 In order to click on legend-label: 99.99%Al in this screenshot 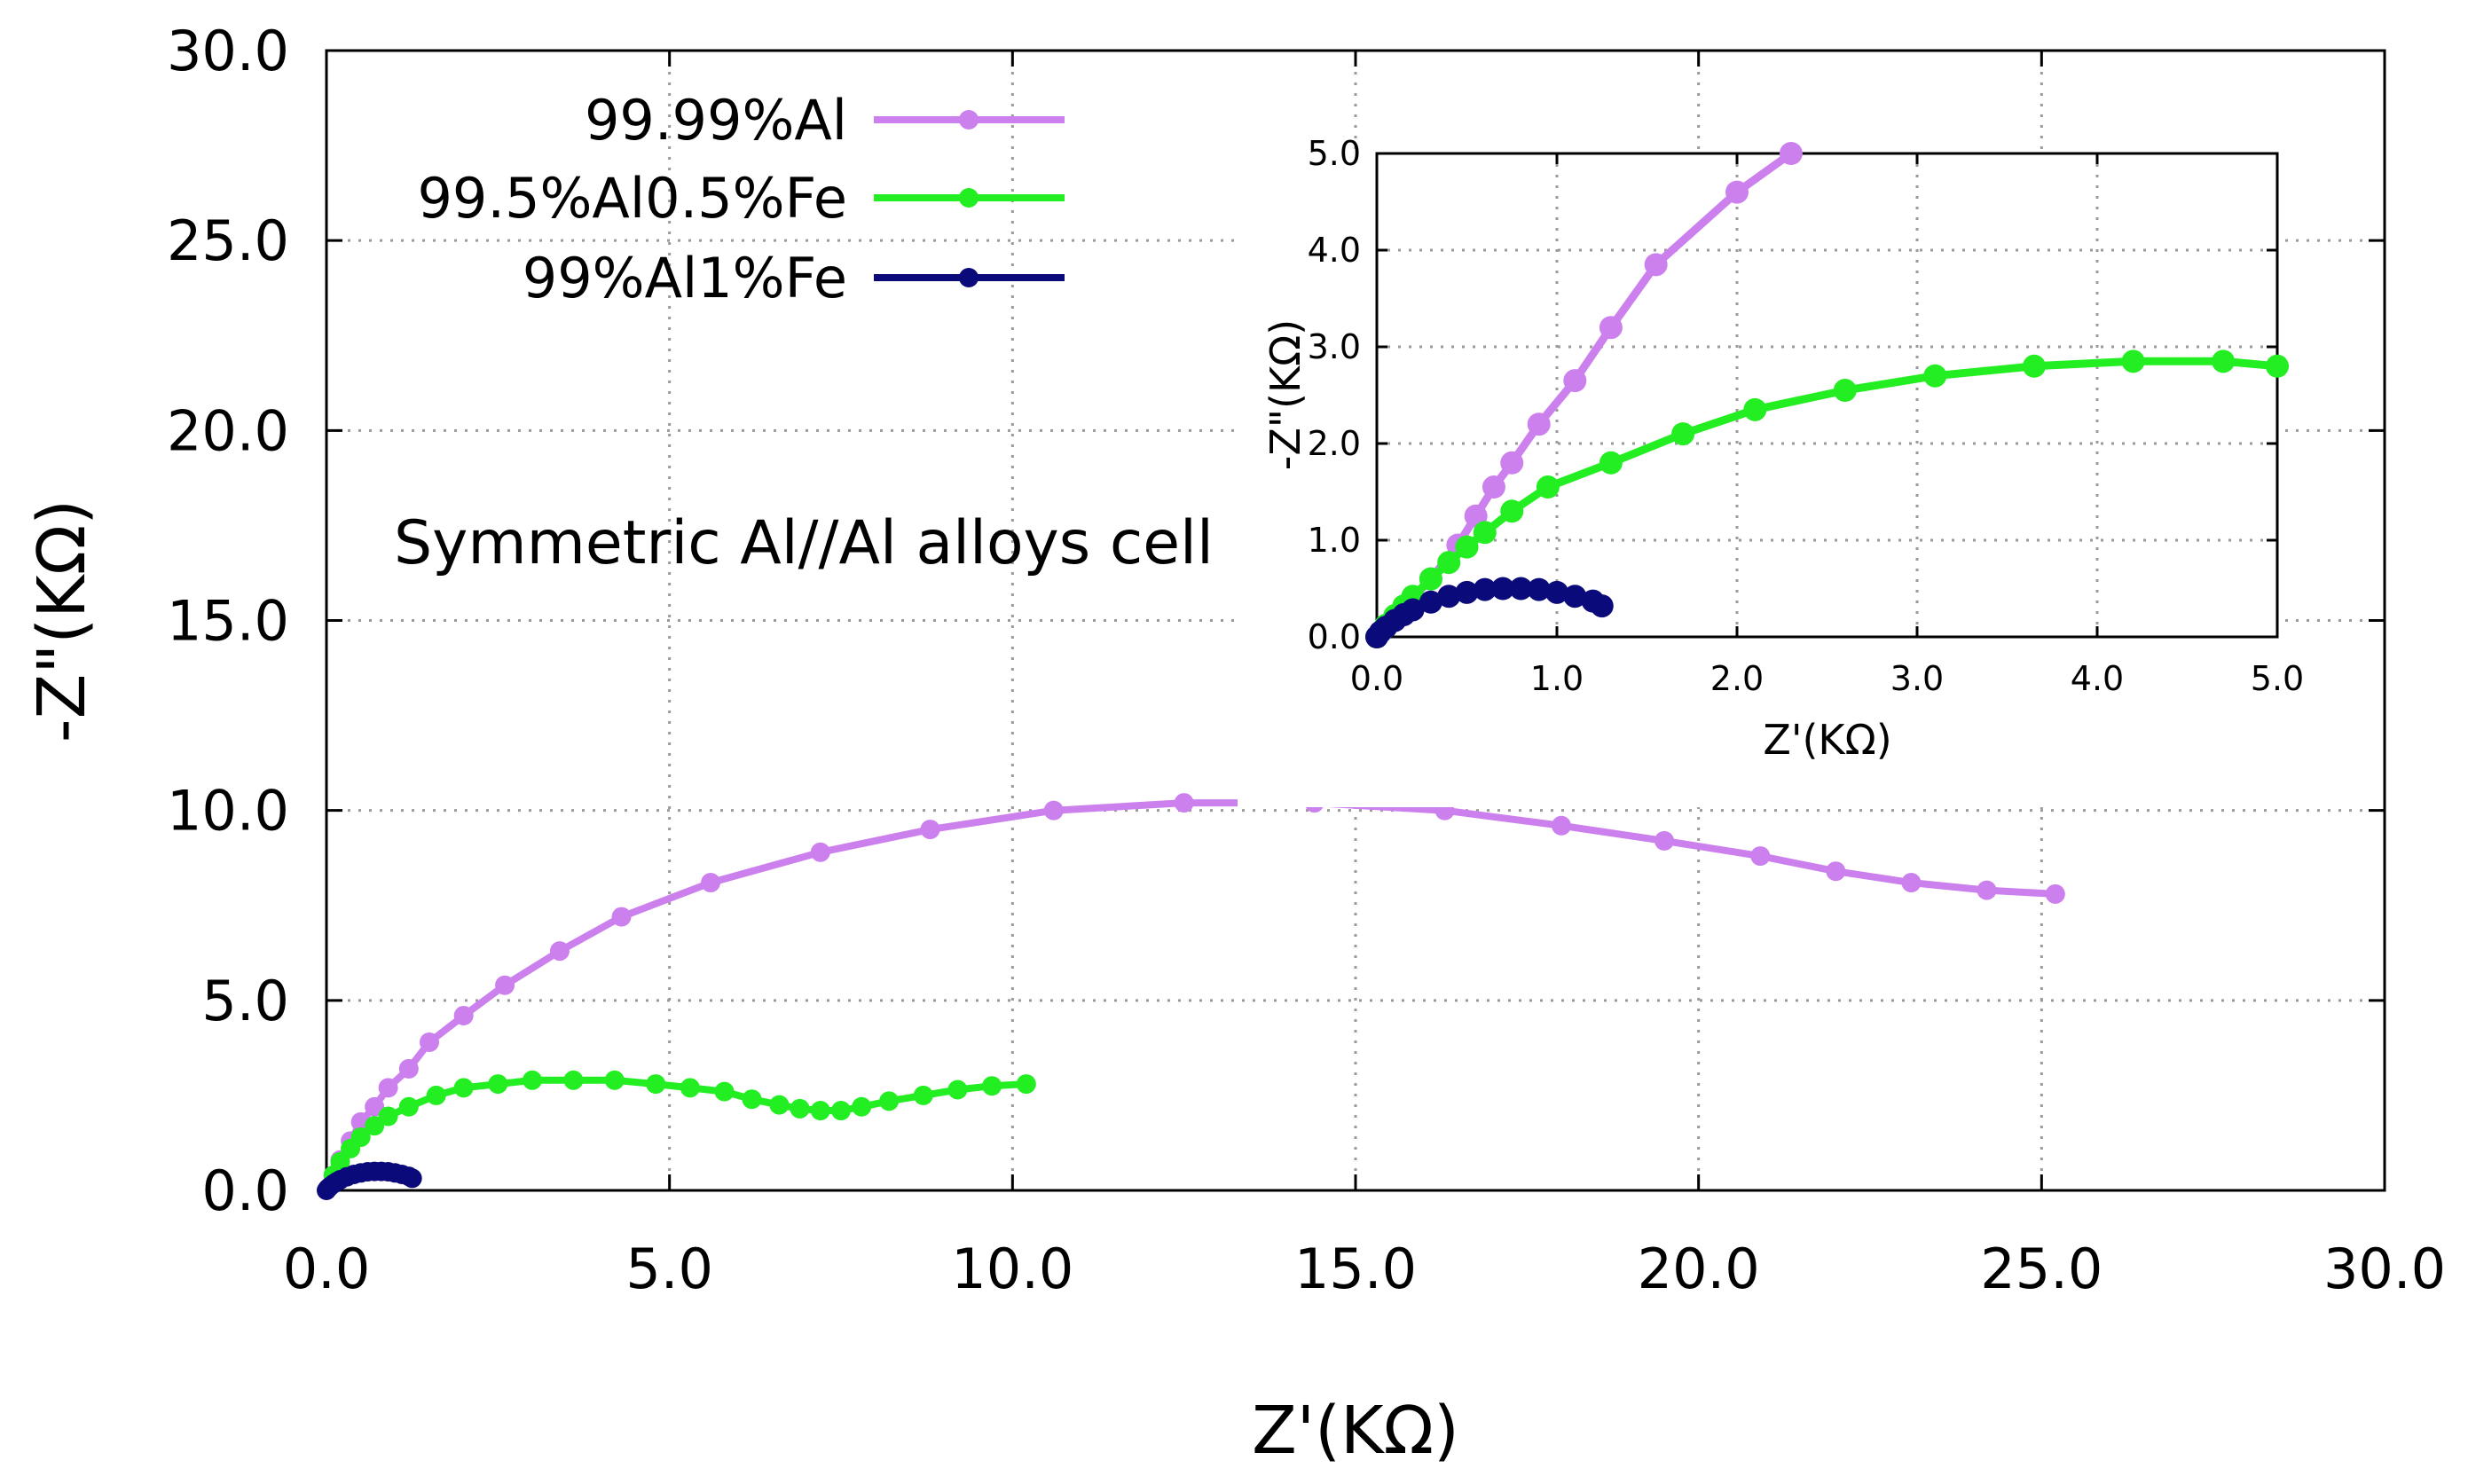, I will do `click(716, 120)`.